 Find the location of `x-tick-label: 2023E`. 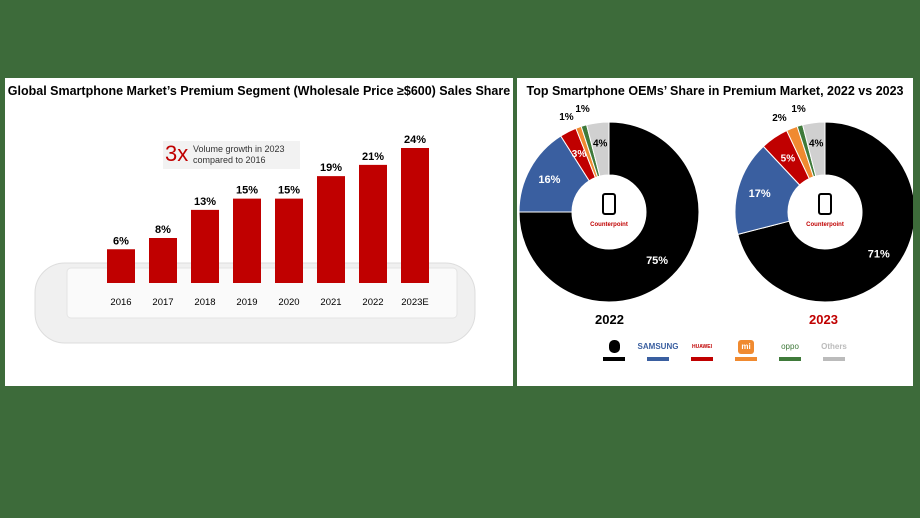

x-tick-label: 2023E is located at coordinates (414, 302).